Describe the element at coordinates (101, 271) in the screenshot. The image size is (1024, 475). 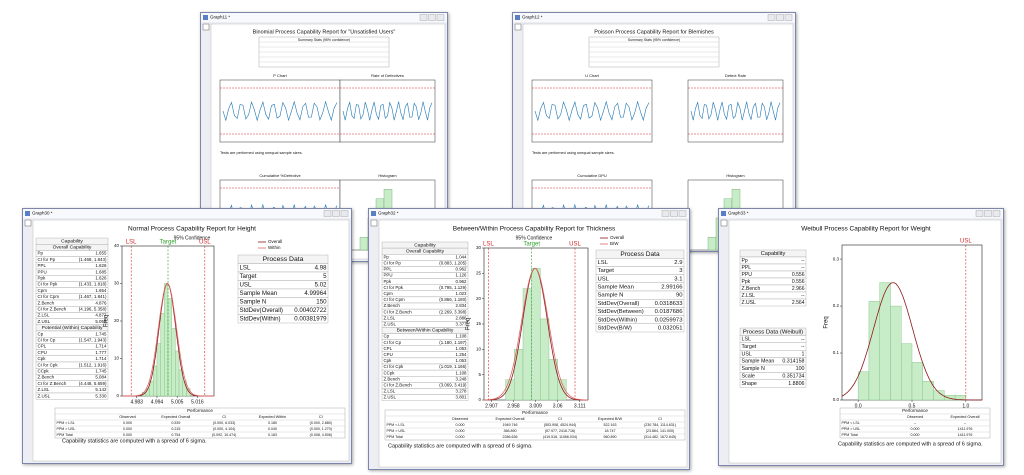
I see `row-value: 1.685` at that location.